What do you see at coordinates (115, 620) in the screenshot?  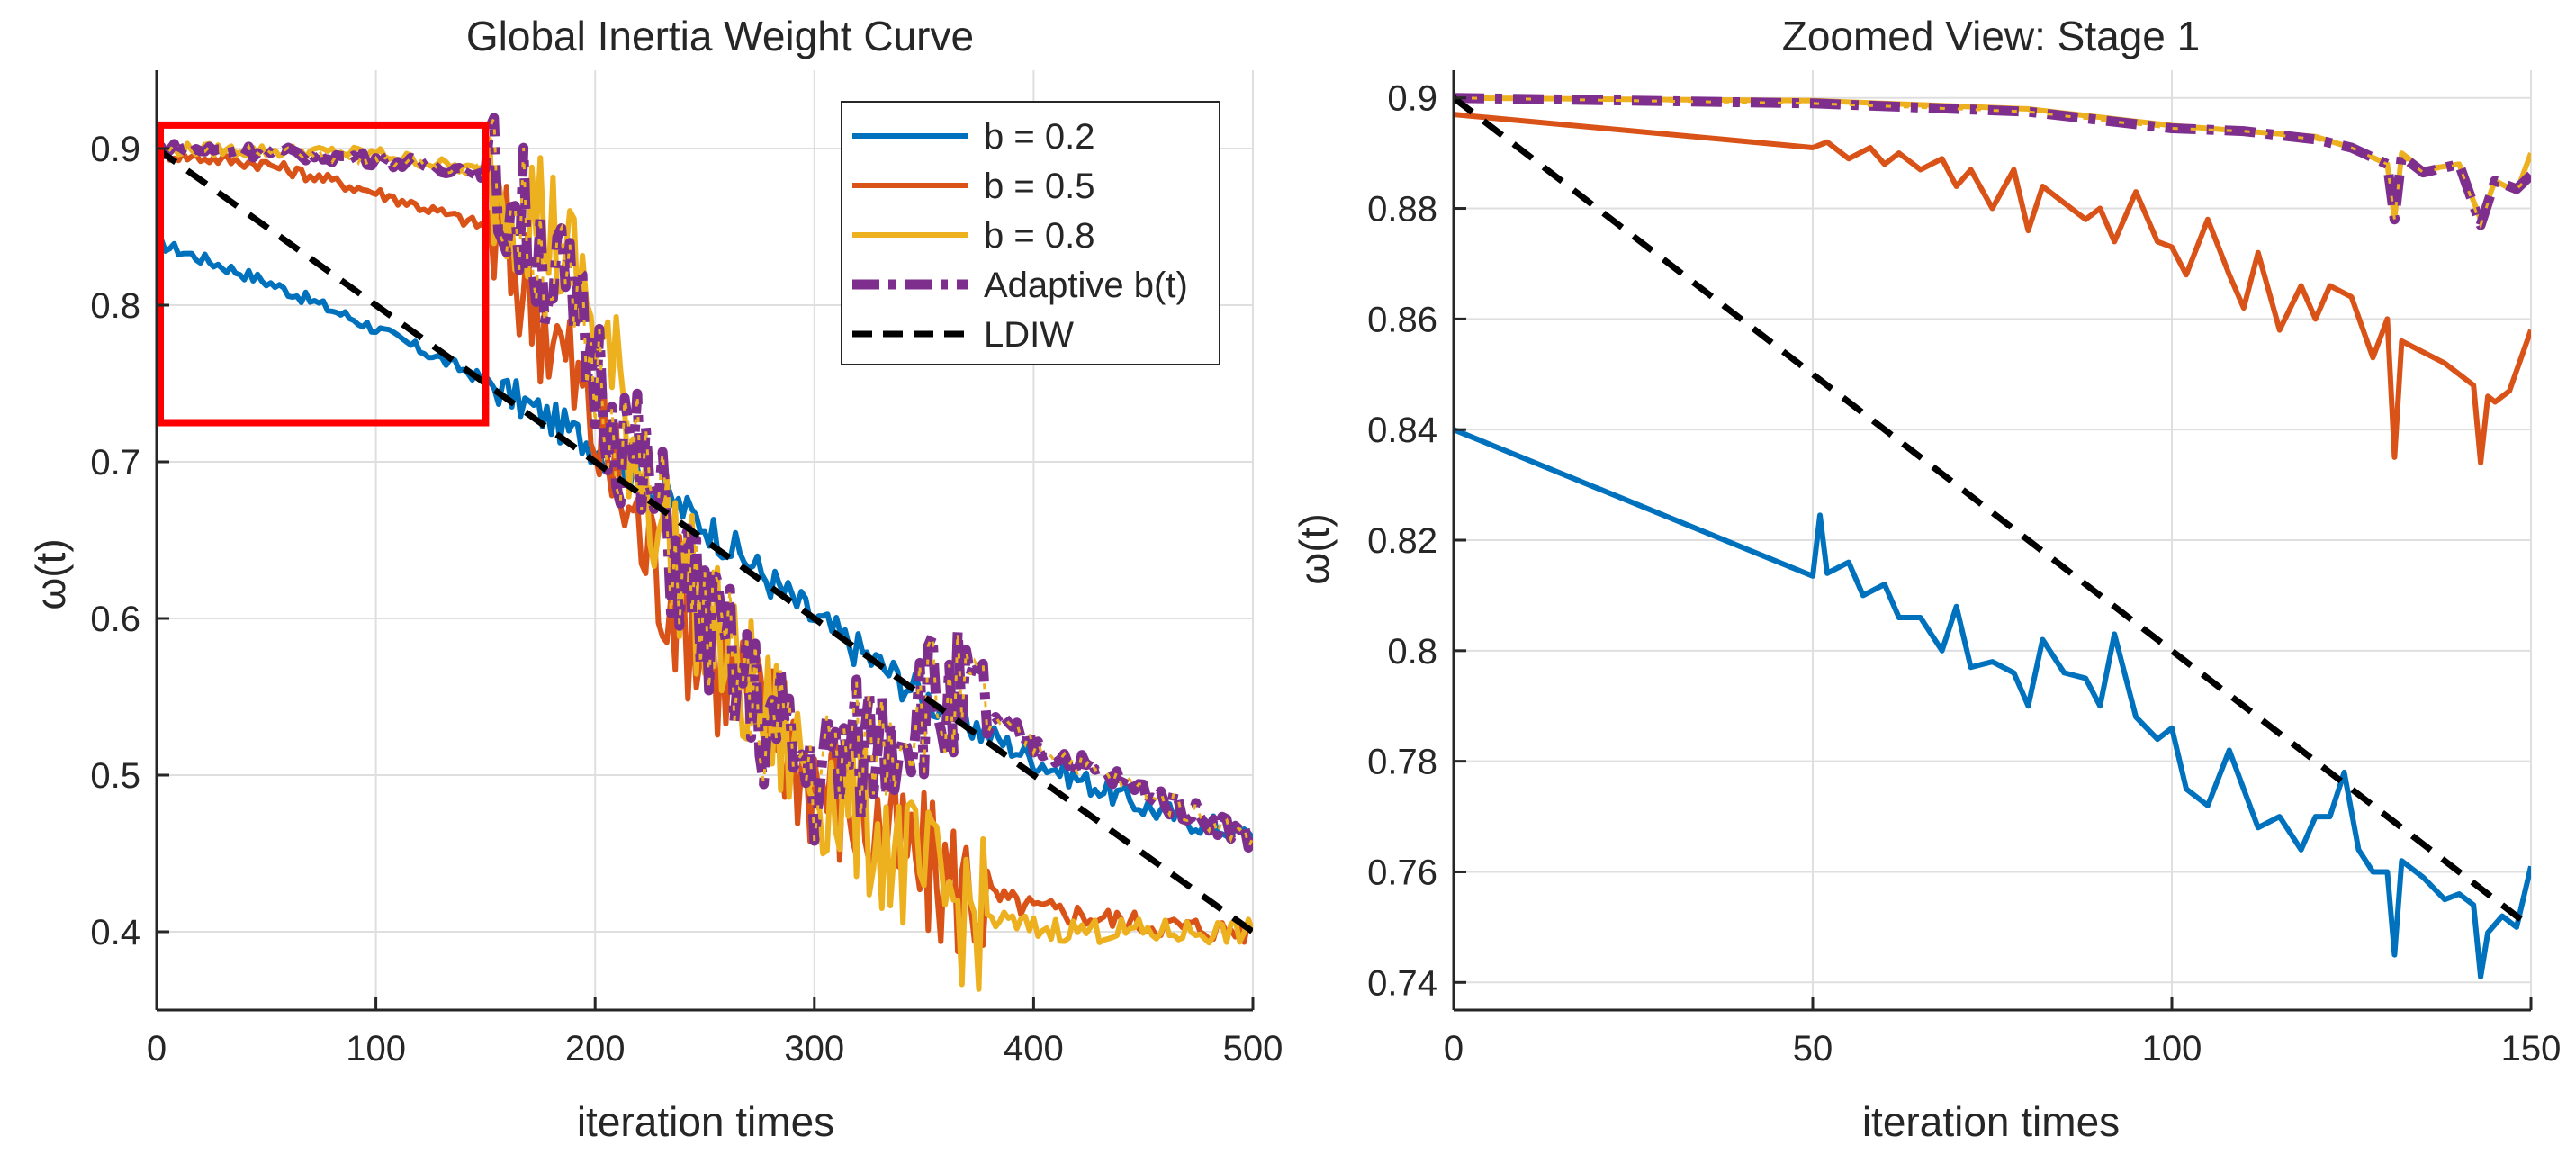 I see `global-y-tick-label: 0.6` at bounding box center [115, 620].